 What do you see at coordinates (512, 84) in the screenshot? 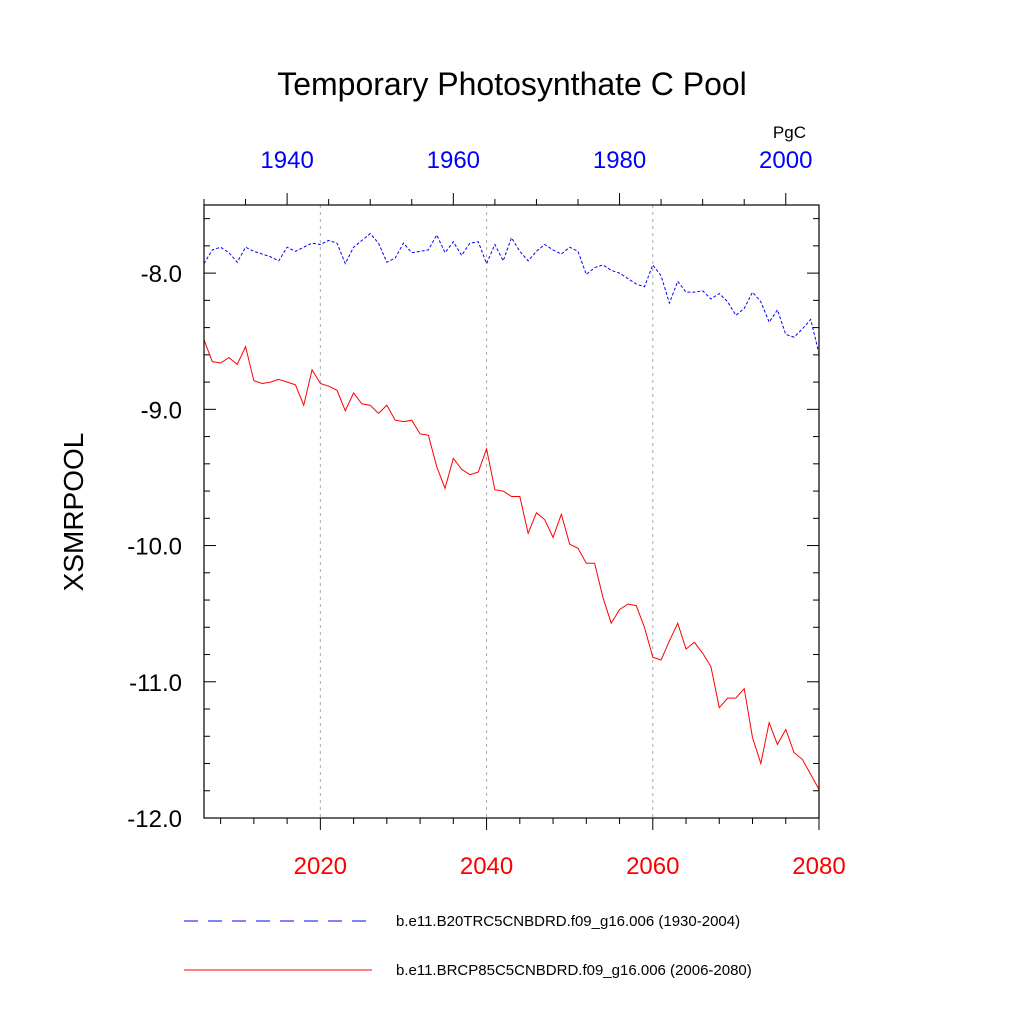
I see `chart-title: Temporary Photosynthate C Pool` at bounding box center [512, 84].